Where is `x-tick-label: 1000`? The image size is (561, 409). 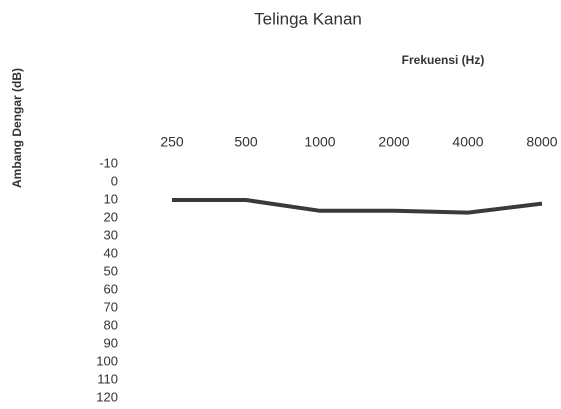
x-tick-label: 1000 is located at coordinates (319, 142).